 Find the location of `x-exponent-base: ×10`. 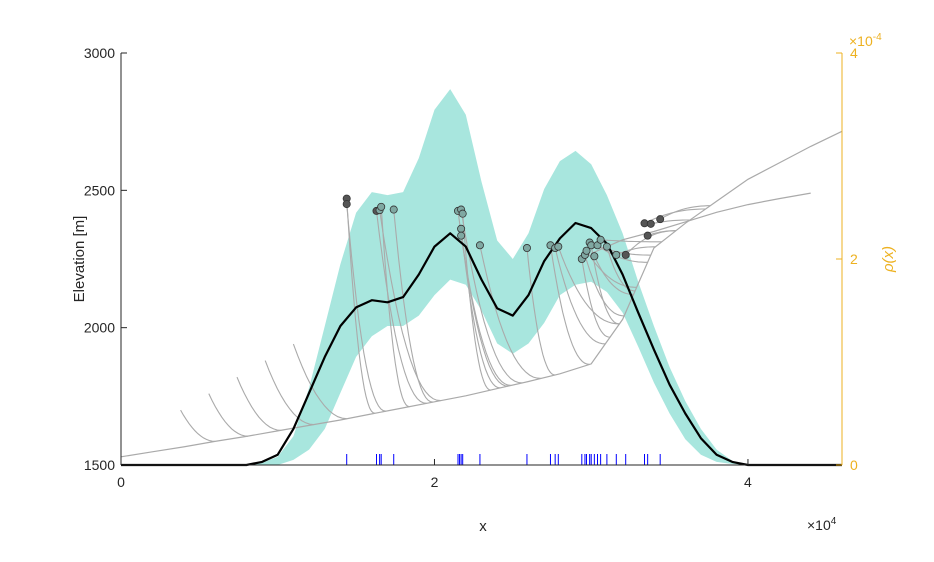

x-exponent-base: ×10 is located at coordinates (819, 525).